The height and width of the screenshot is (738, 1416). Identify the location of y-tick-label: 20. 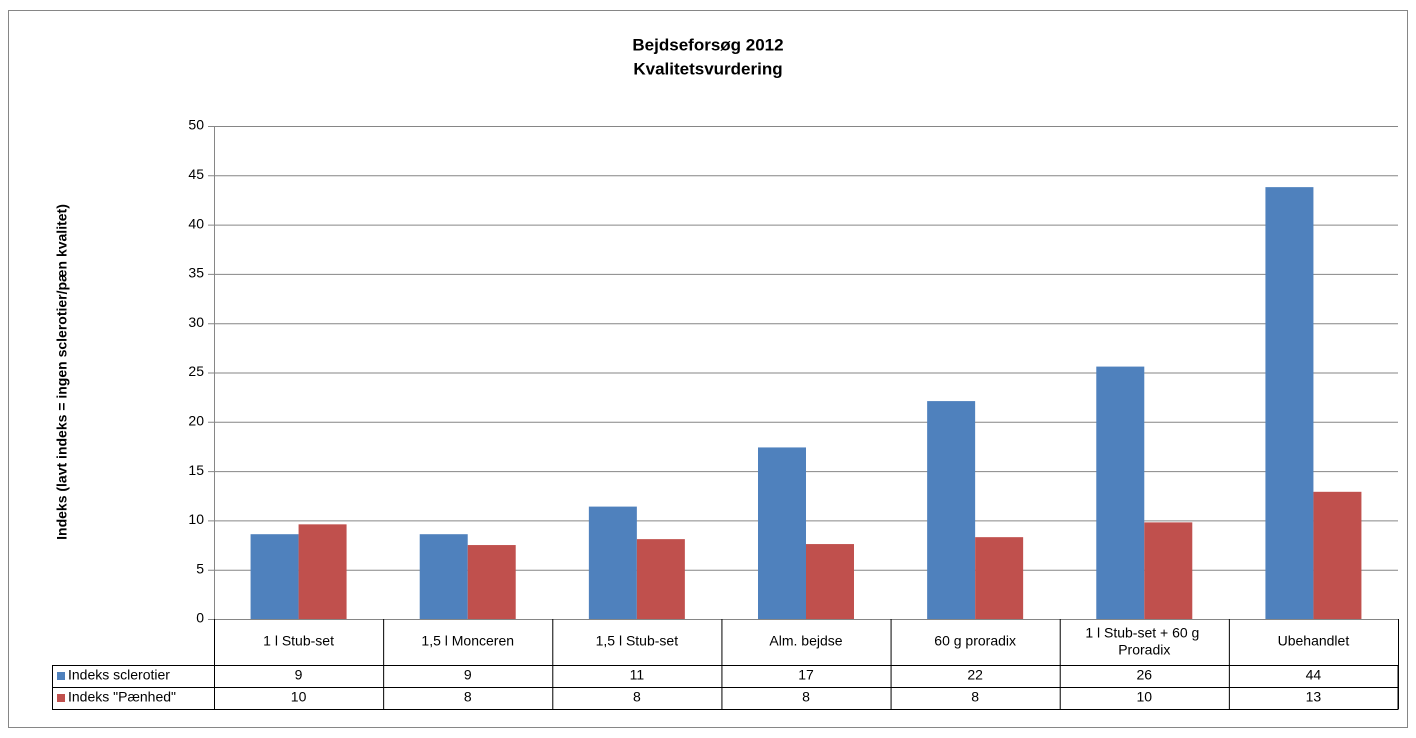
(196, 421).